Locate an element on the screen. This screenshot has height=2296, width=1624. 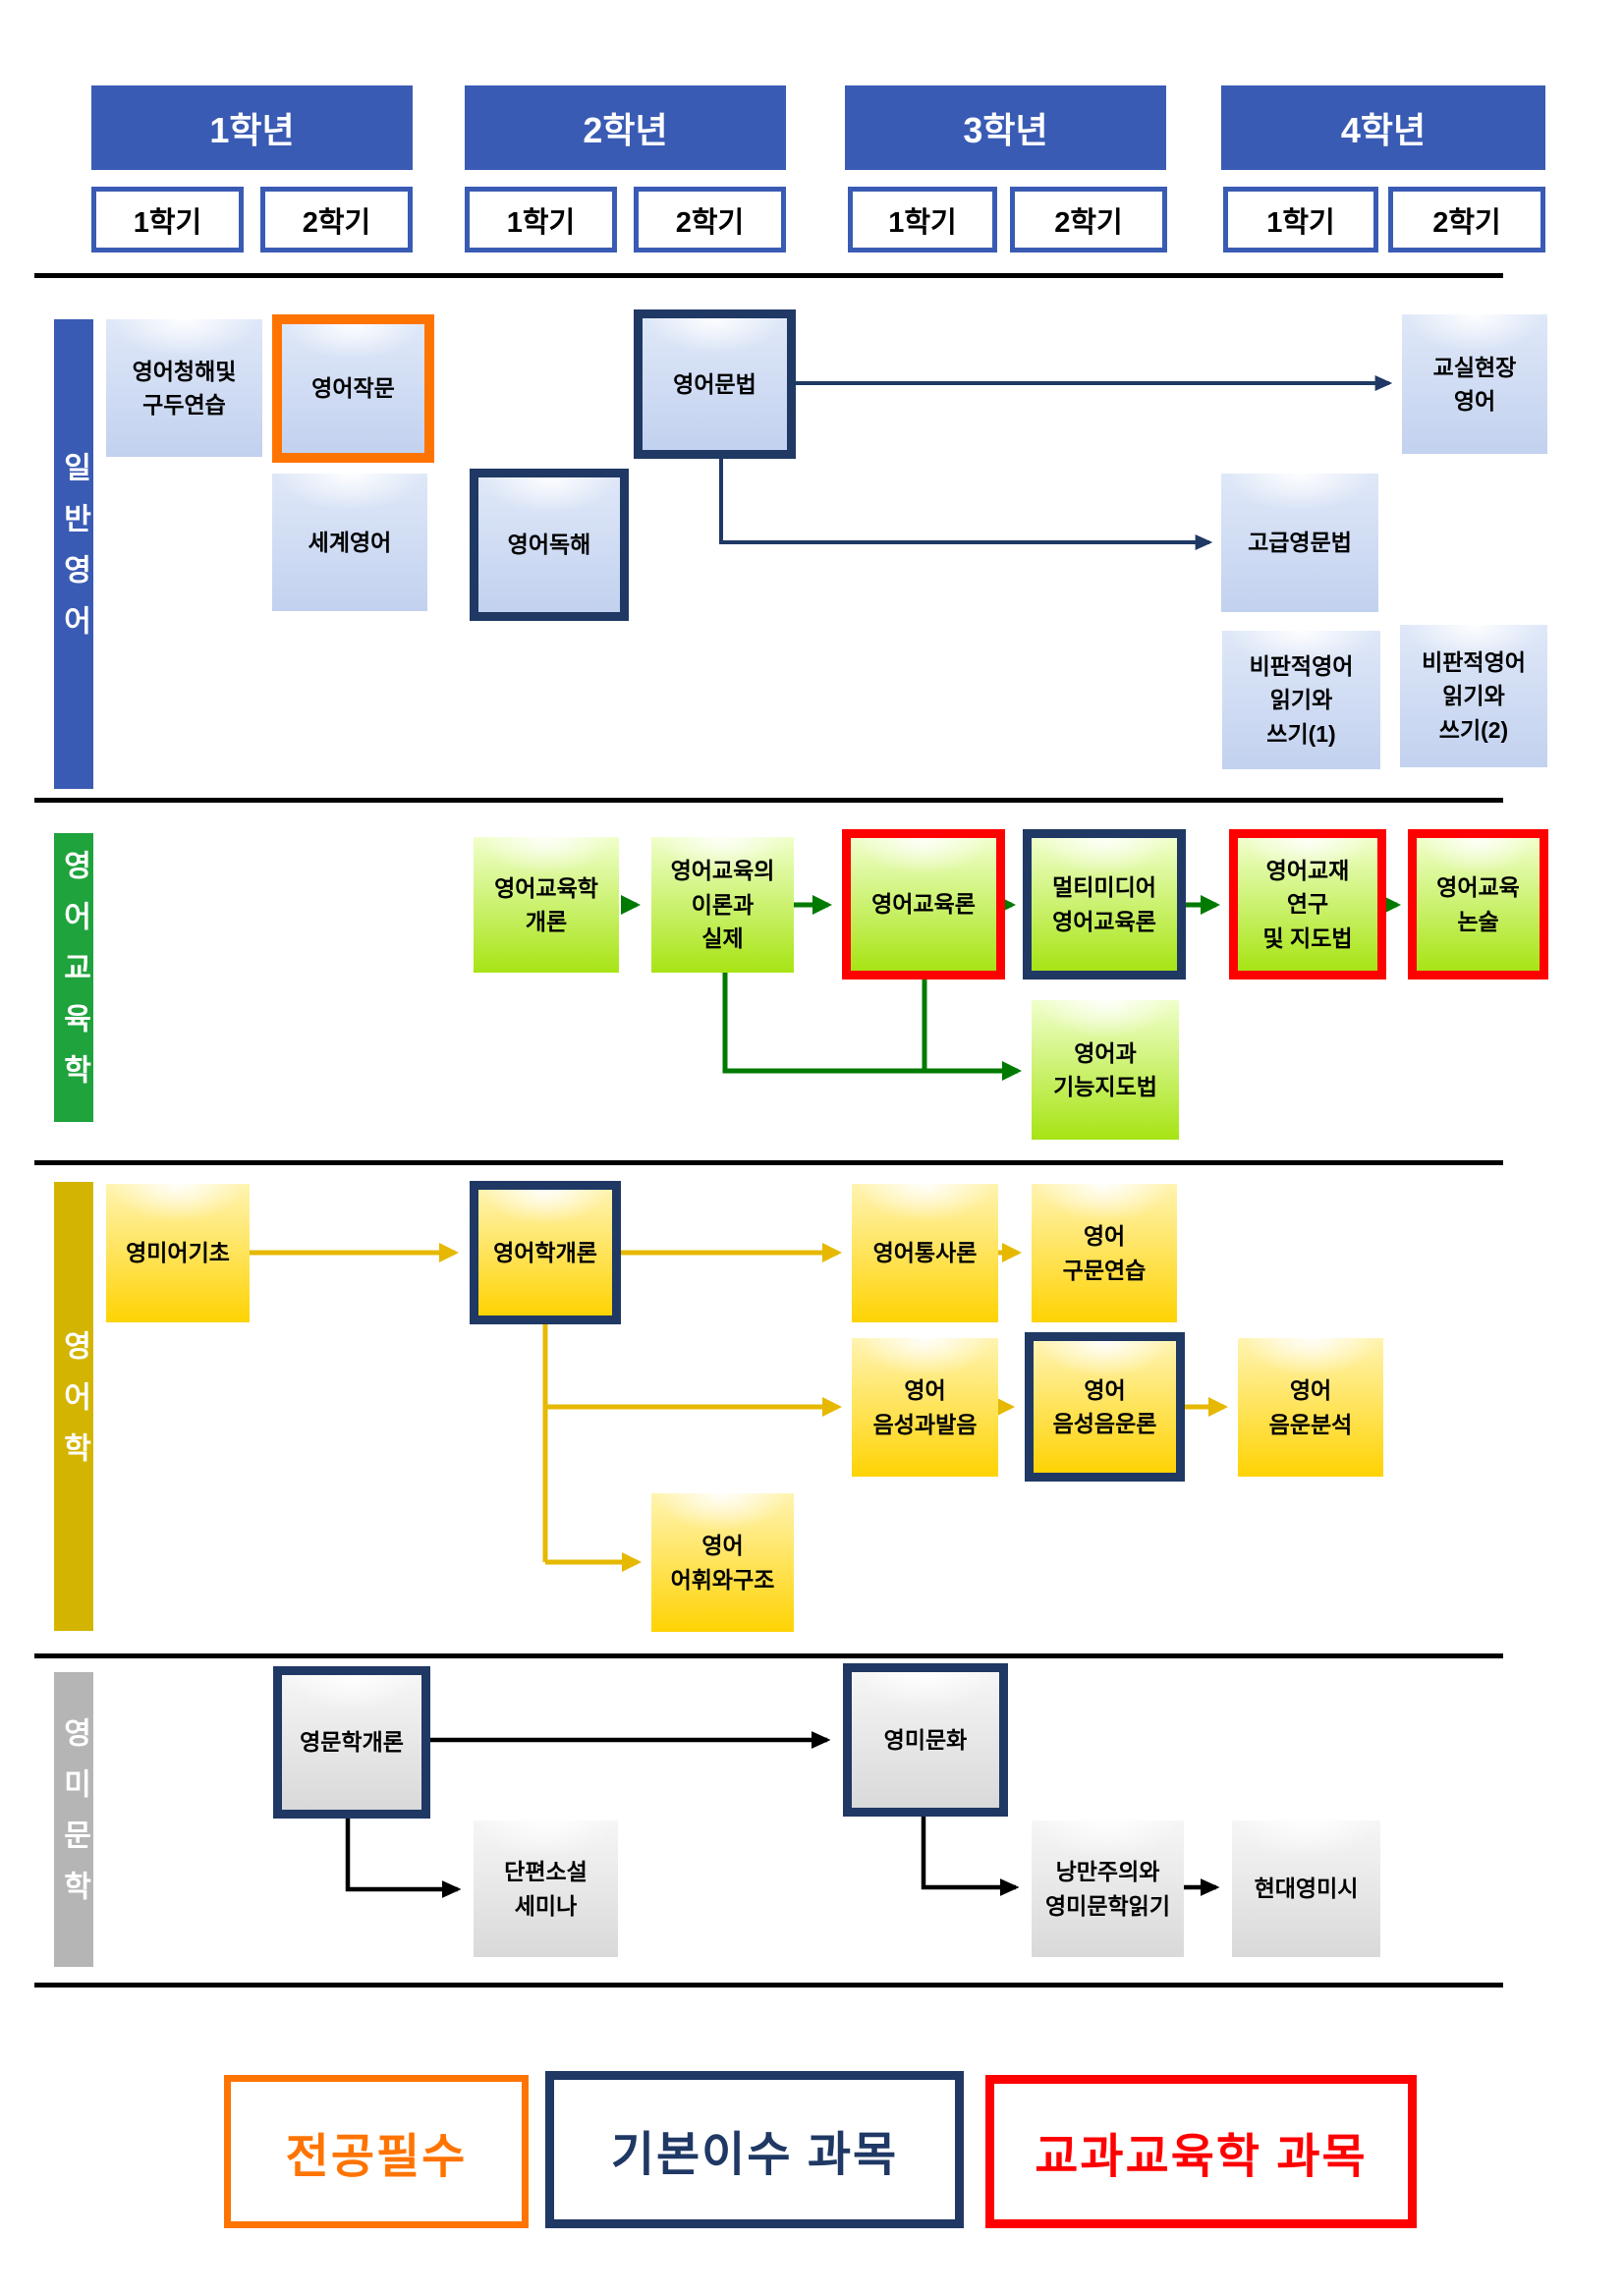
course-box-multimedia-edu: 멀티미디어 영어교육론 is located at coordinates (1104, 904).